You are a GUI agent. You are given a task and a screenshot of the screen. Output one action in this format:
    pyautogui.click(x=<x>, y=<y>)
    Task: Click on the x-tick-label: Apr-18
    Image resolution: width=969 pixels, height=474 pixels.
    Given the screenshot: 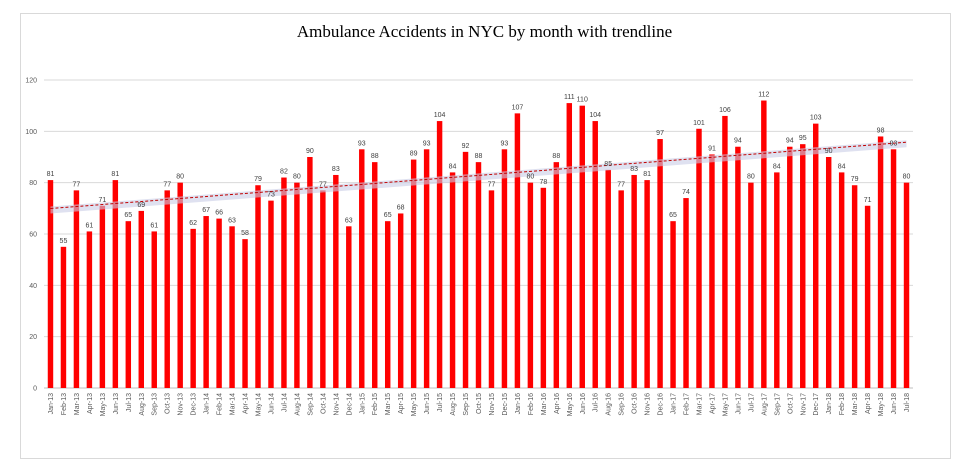 What is the action you would take?
    pyautogui.click(x=868, y=403)
    